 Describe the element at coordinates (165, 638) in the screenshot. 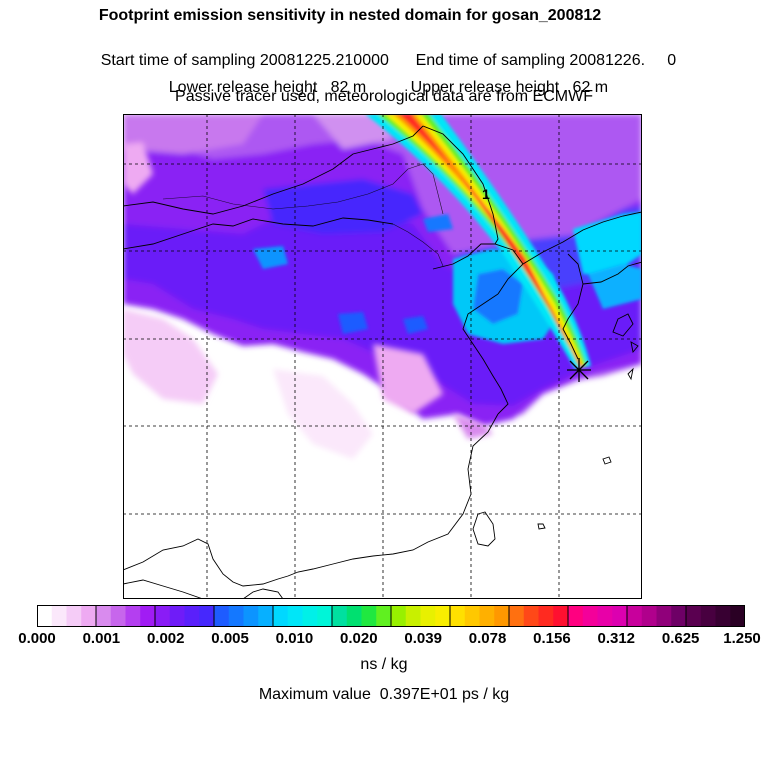

I see `colorbar-tick-label: 0.002` at that location.